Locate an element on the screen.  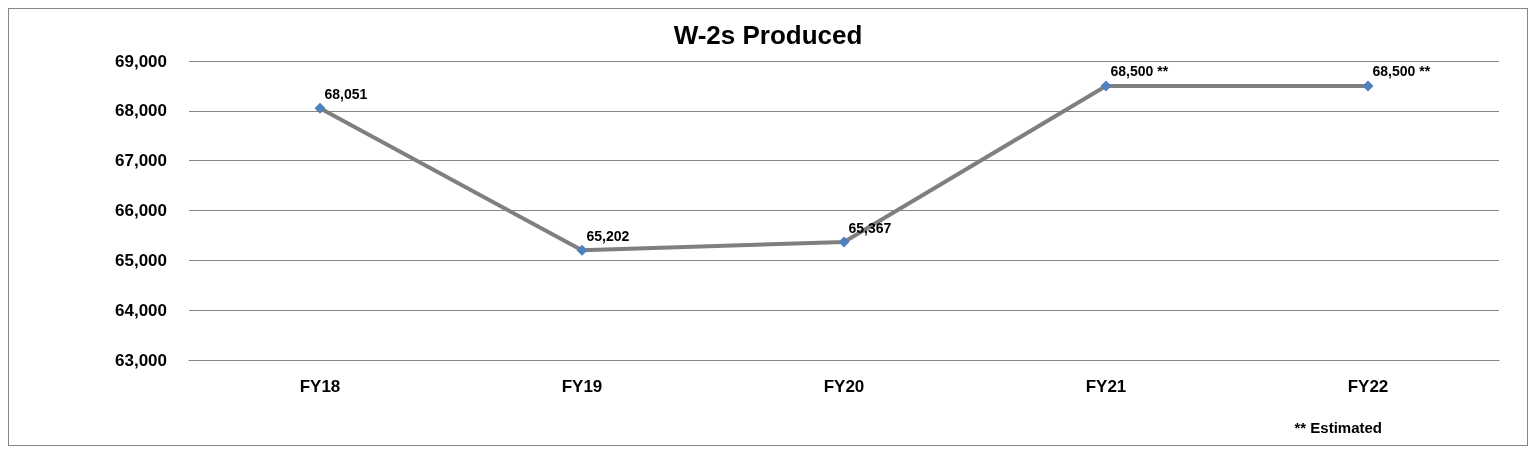
data-label: 68,051 is located at coordinates (346, 93).